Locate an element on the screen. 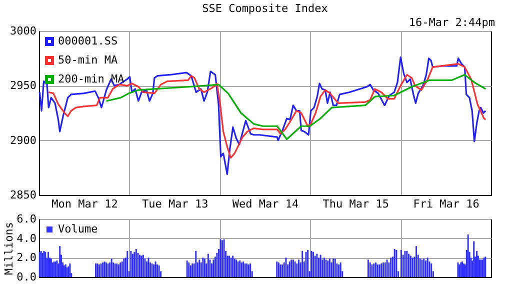 The image size is (512, 288). y-tick-label: 2900 is located at coordinates (23, 140).